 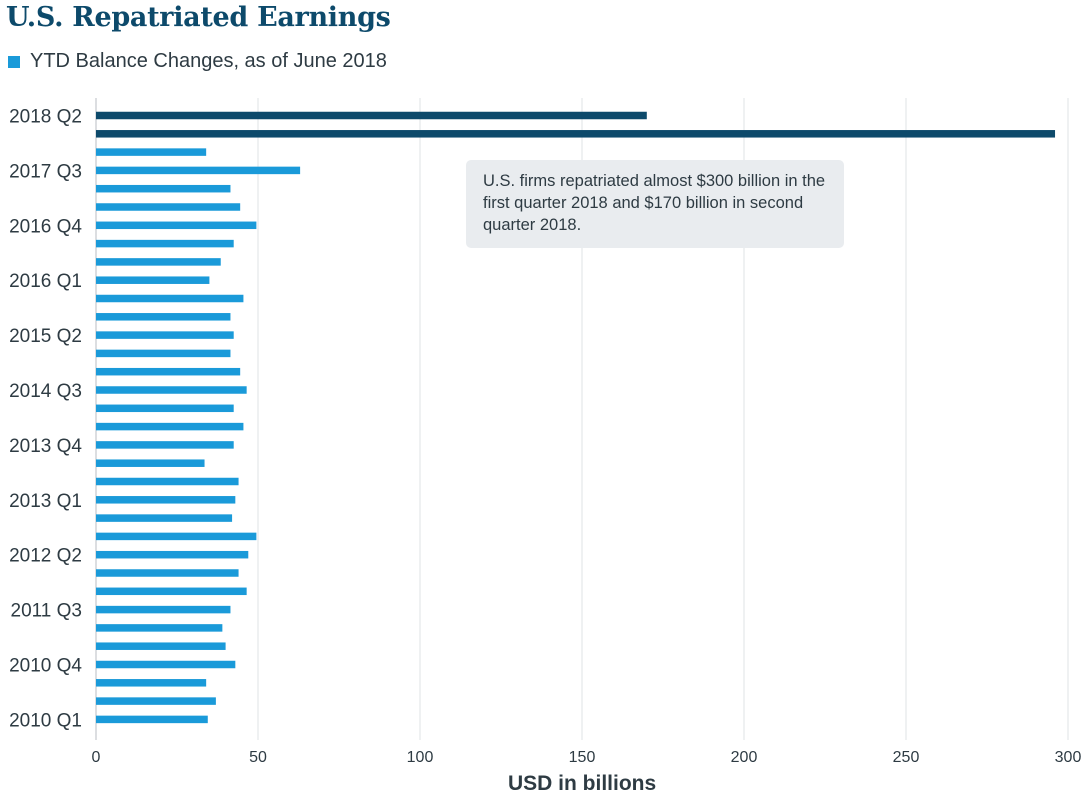 What do you see at coordinates (45, 720) in the screenshot?
I see `y-tick-label: 2010 Q1` at bounding box center [45, 720].